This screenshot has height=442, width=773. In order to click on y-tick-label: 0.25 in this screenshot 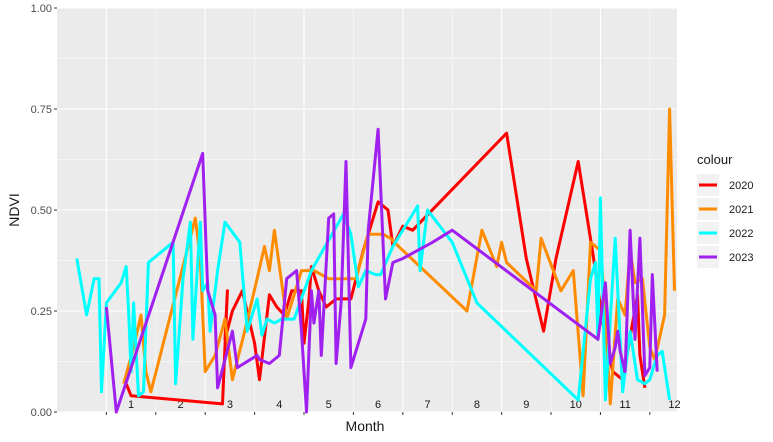, I will do `click(41, 312)`.